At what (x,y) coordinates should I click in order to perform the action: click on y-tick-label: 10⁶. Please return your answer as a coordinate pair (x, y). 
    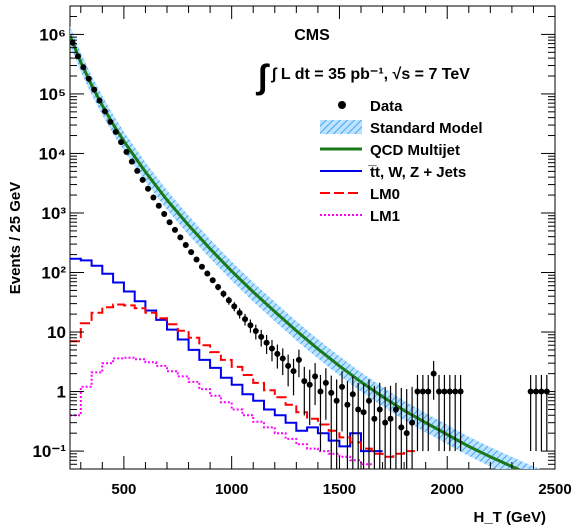
    Looking at the image, I should click on (52, 34).